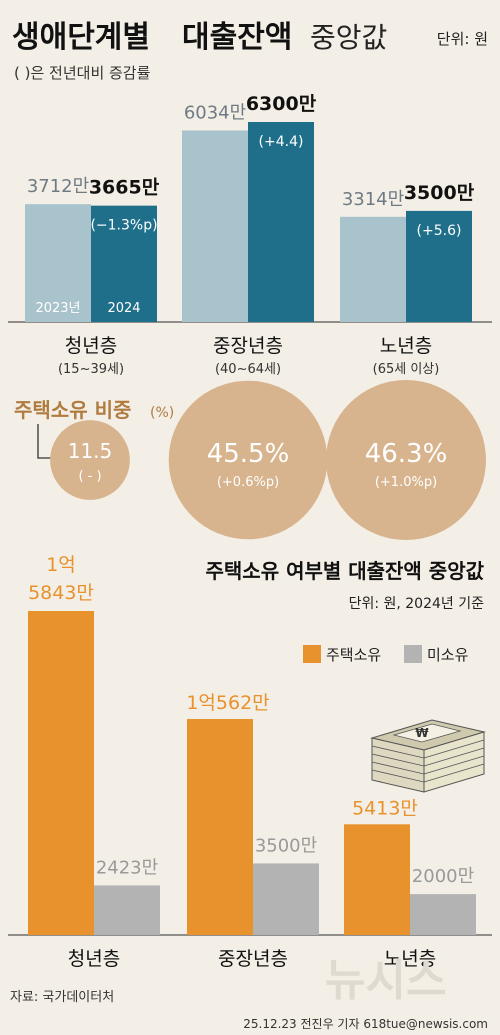  What do you see at coordinates (348, 37) in the screenshot?
I see `title-part-c: 중앙값` at bounding box center [348, 37].